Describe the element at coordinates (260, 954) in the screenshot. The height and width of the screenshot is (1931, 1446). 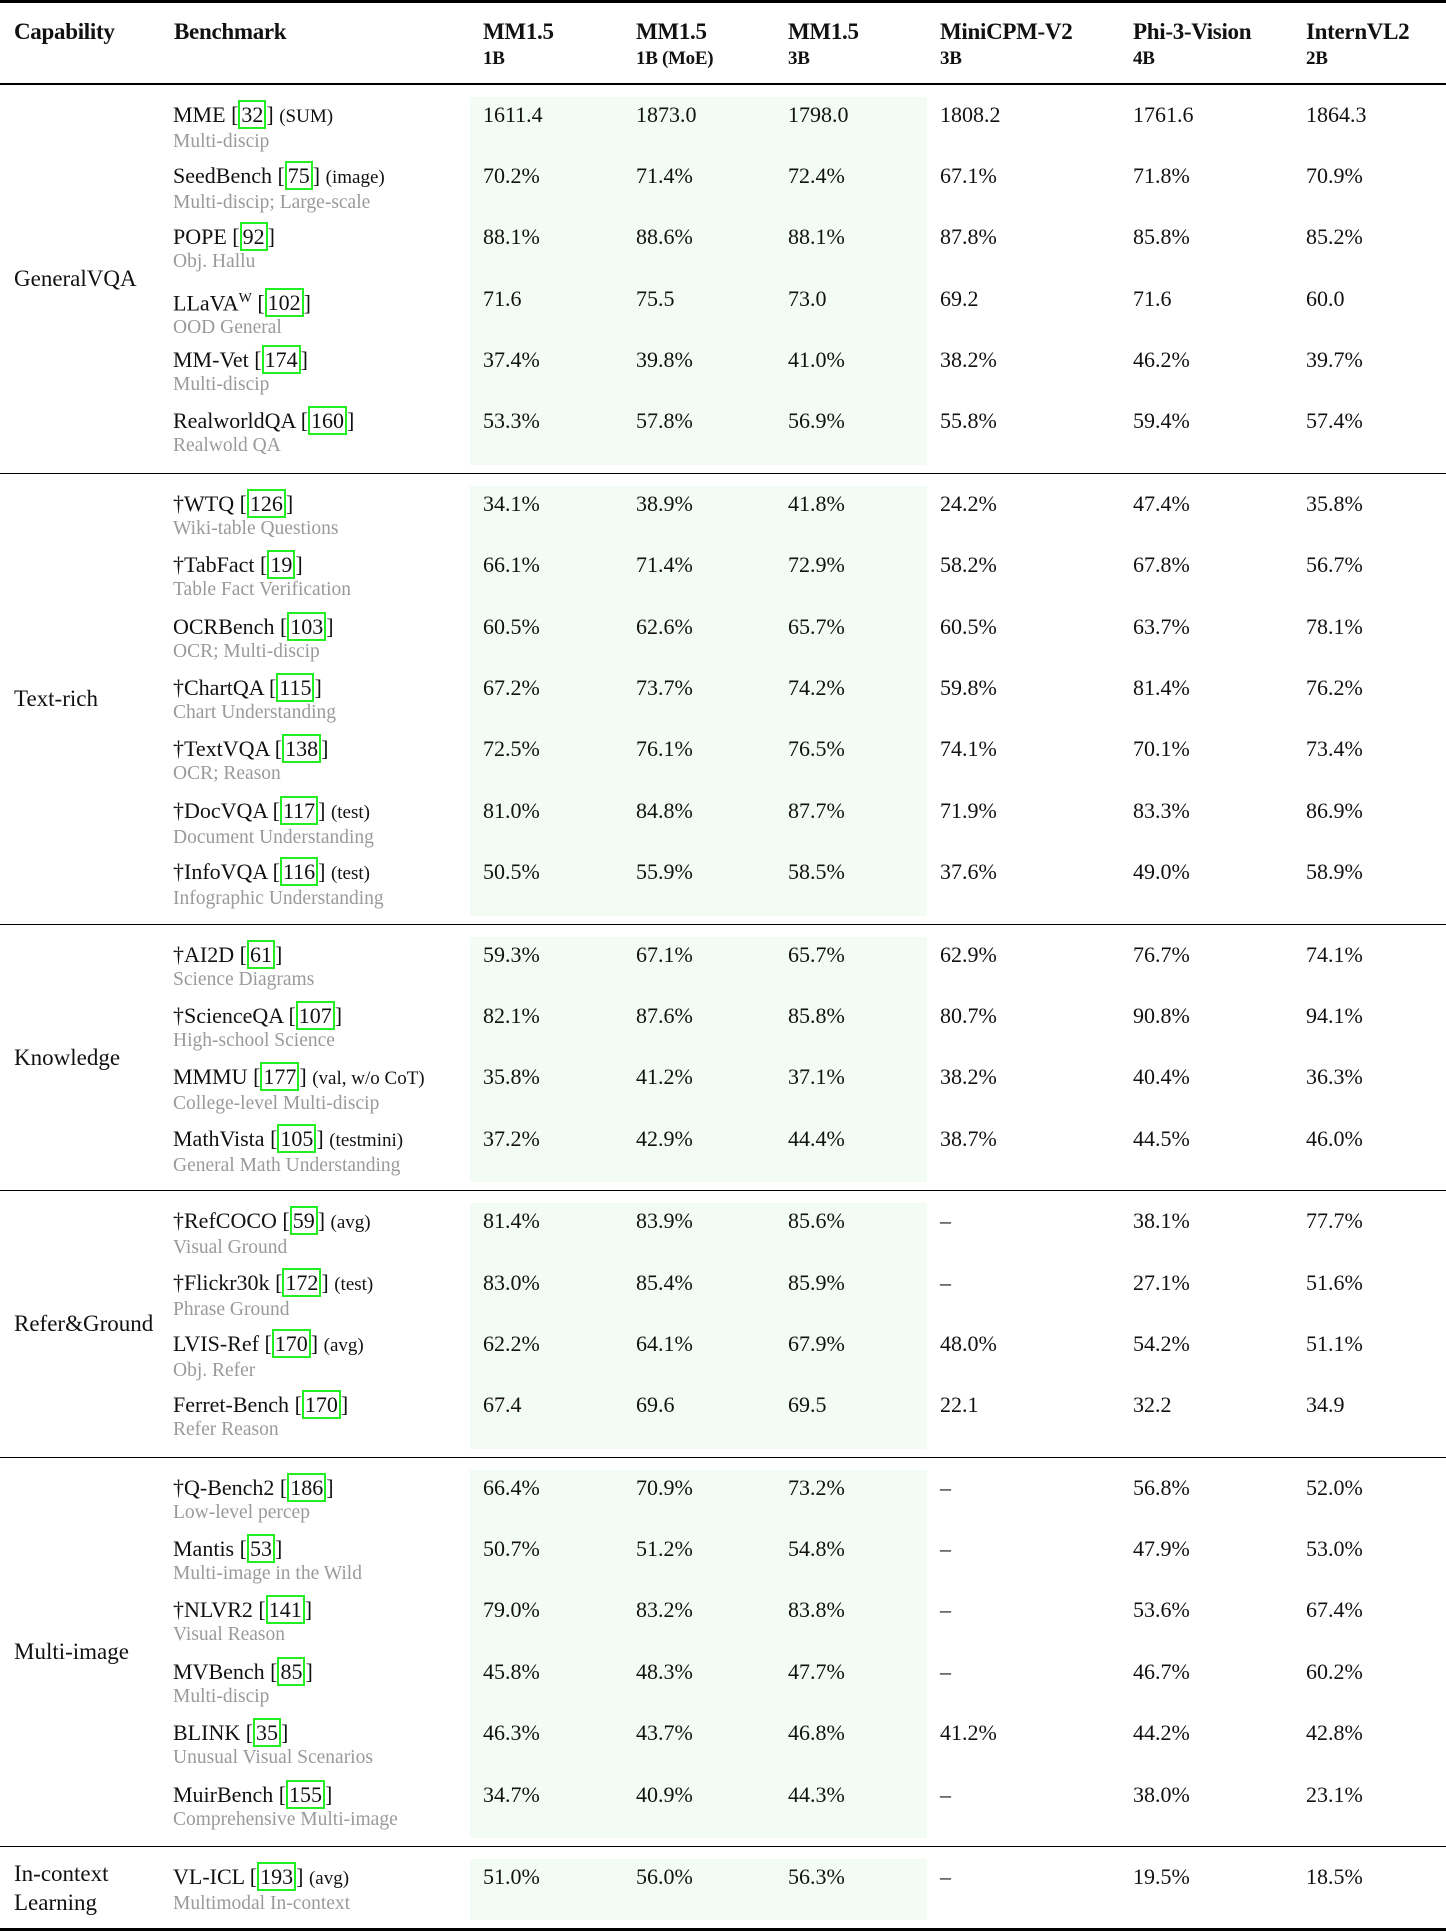
I see `citation-link: 61` at that location.